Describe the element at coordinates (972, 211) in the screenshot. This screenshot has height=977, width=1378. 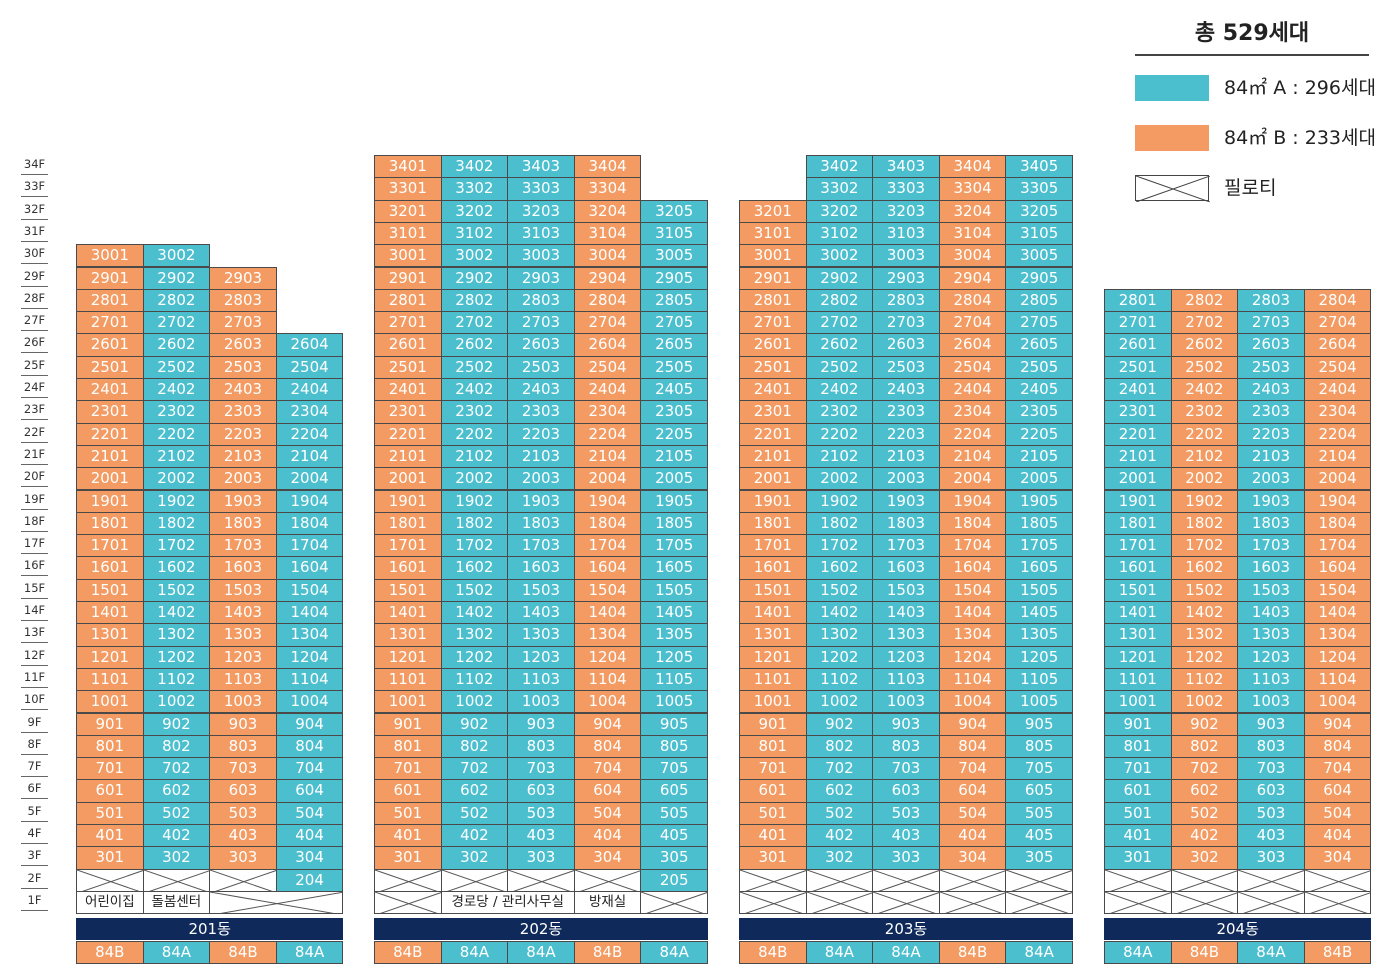
I see `unit-cell: 3204` at that location.